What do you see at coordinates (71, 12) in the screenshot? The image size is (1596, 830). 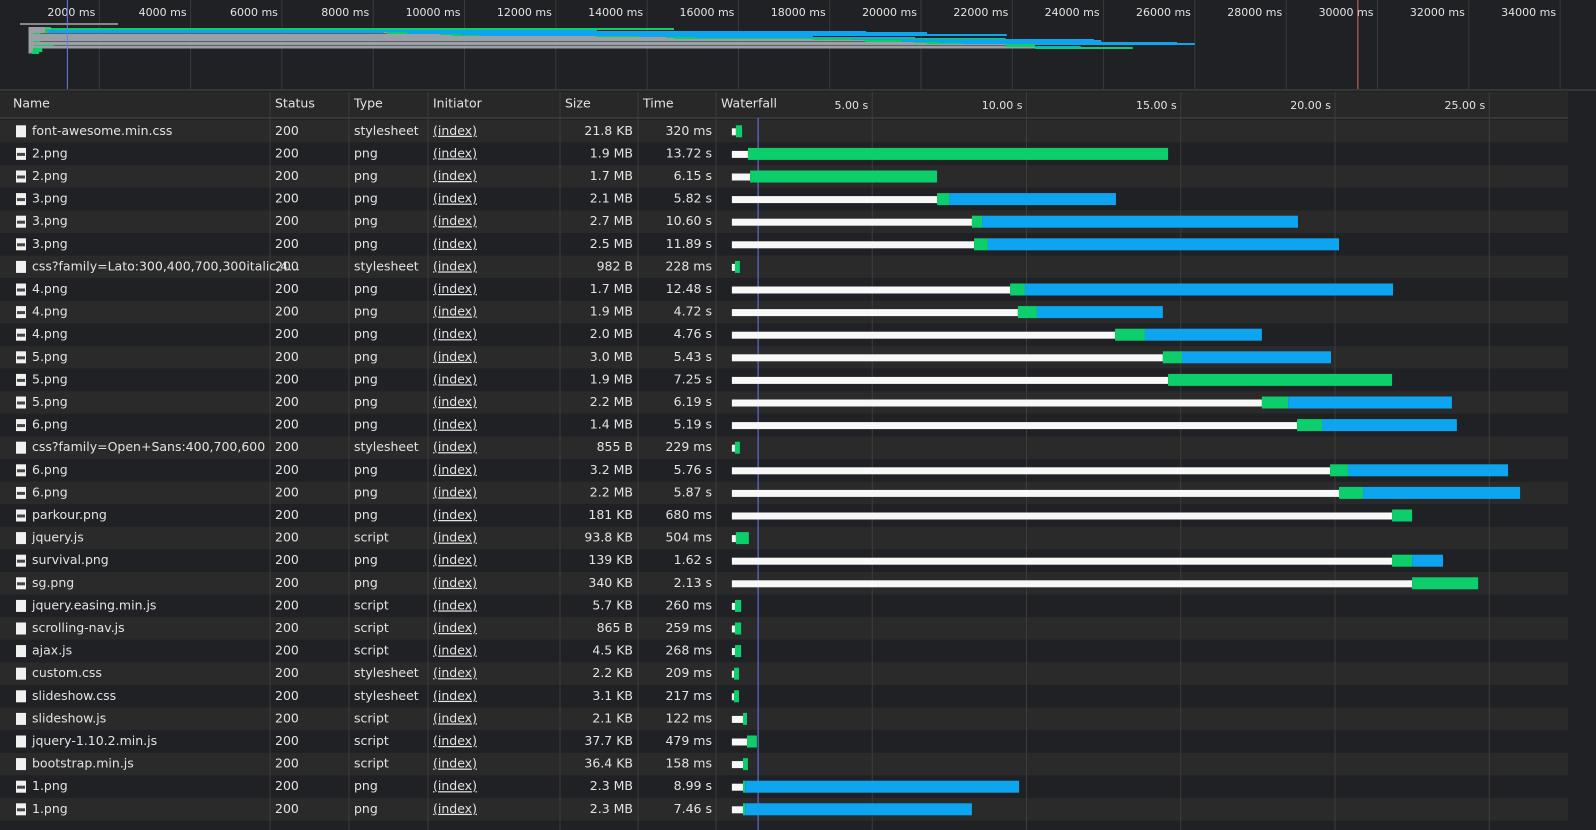 I see `overview-tick-label: 2000 ms` at bounding box center [71, 12].